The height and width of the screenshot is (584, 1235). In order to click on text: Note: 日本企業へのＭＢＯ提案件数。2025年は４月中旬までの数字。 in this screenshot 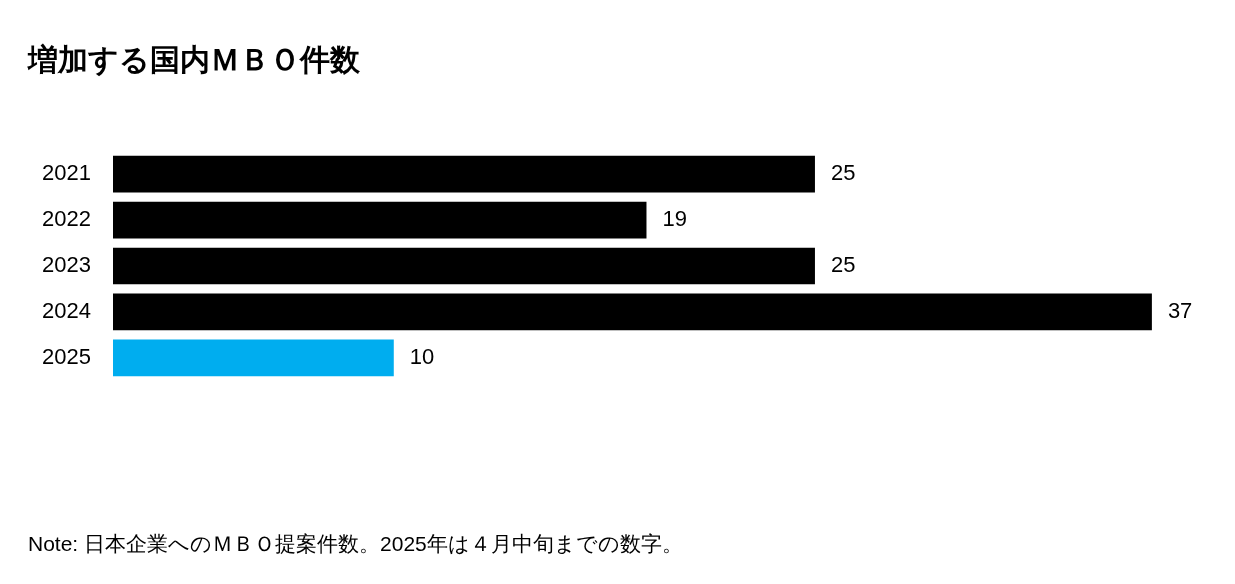, I will do `click(355, 544)`.